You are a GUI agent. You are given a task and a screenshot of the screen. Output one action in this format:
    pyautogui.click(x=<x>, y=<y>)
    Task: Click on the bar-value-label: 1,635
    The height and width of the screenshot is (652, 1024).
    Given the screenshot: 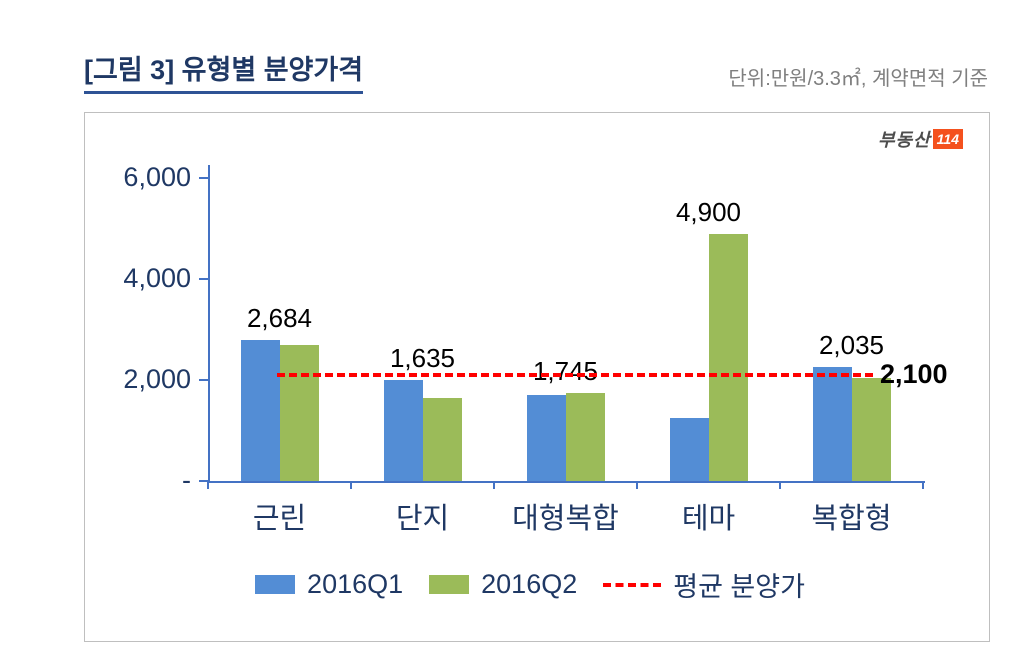 What is the action you would take?
    pyautogui.click(x=422, y=358)
    